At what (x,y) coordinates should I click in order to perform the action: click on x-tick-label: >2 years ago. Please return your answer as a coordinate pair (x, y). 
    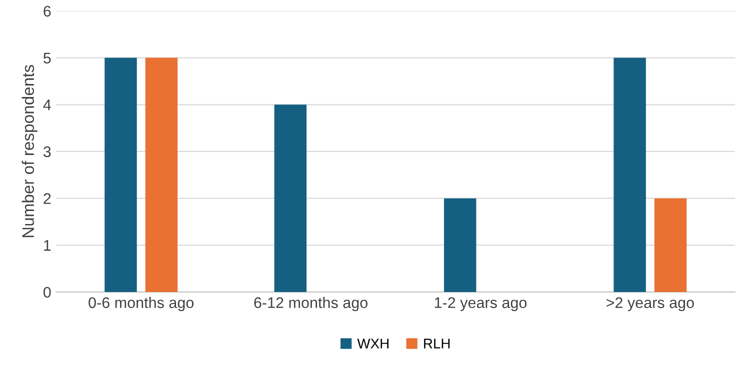
    Looking at the image, I should click on (650, 304).